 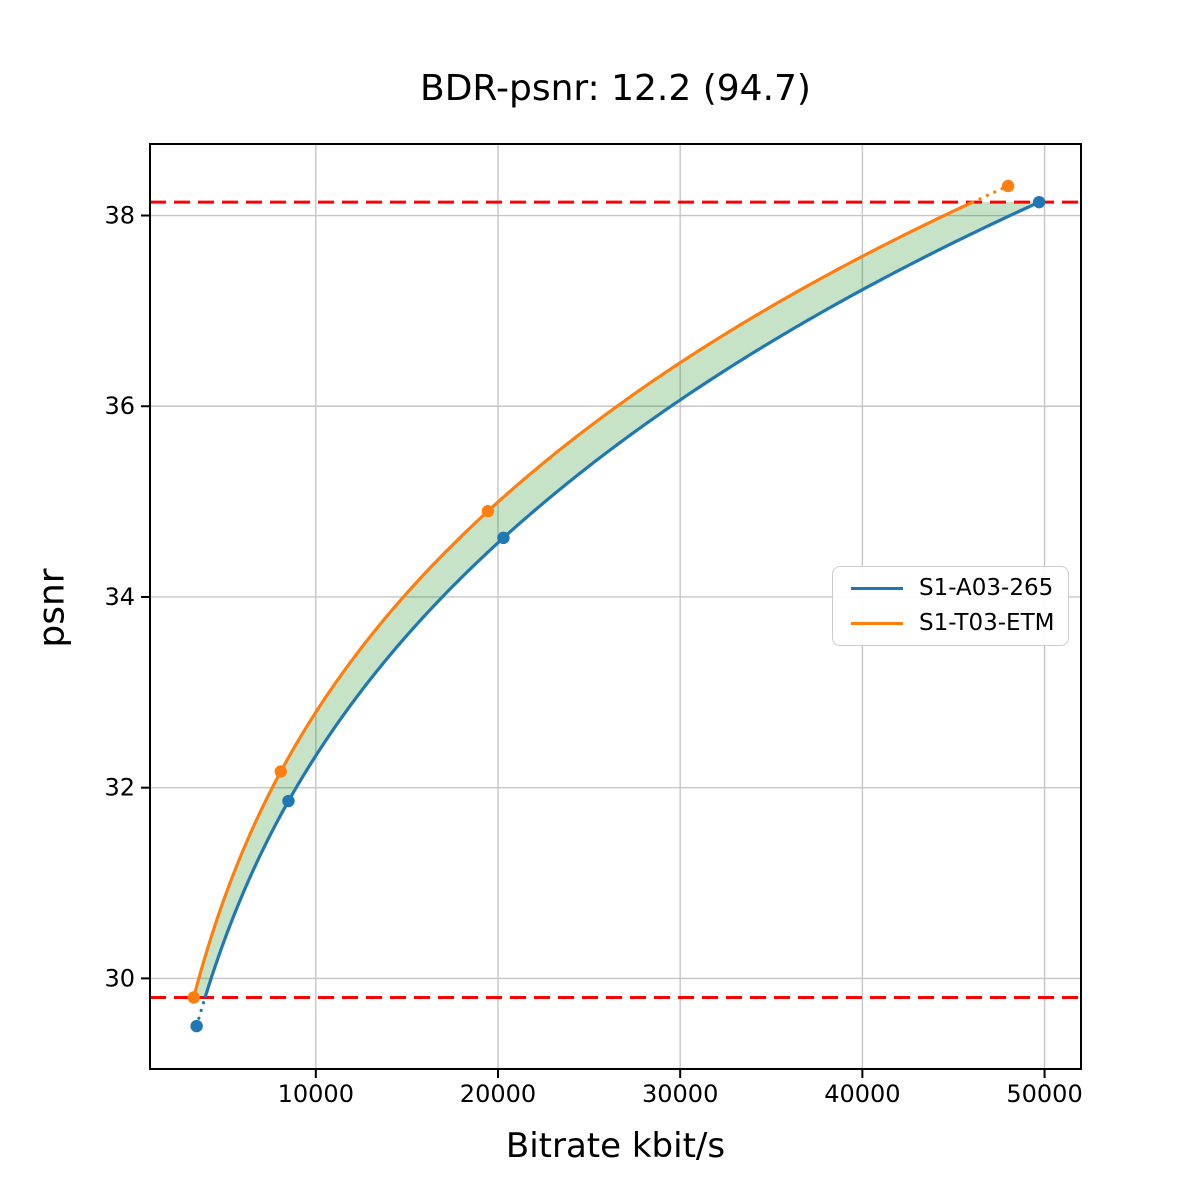 What do you see at coordinates (119, 597) in the screenshot?
I see `y-tick-label: 34` at bounding box center [119, 597].